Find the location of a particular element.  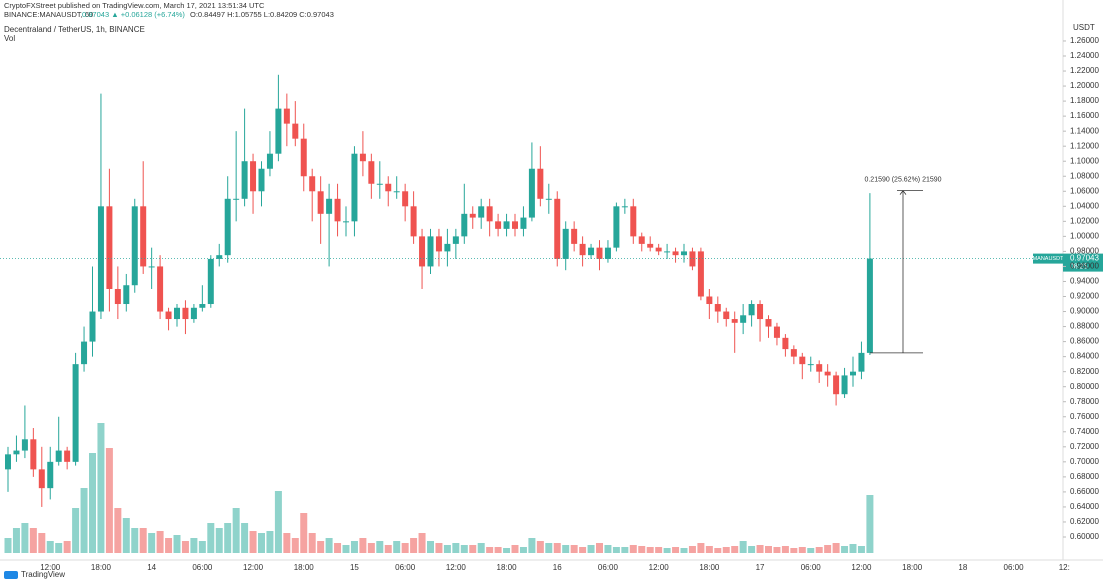

footer-logo: TradingView is located at coordinates (34, 574).